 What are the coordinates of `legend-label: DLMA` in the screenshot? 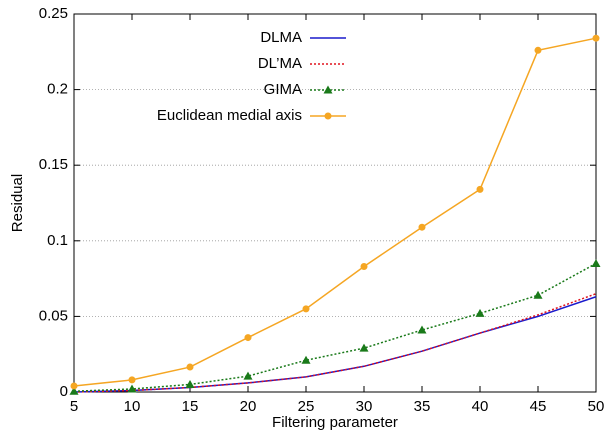 It's located at (281, 37).